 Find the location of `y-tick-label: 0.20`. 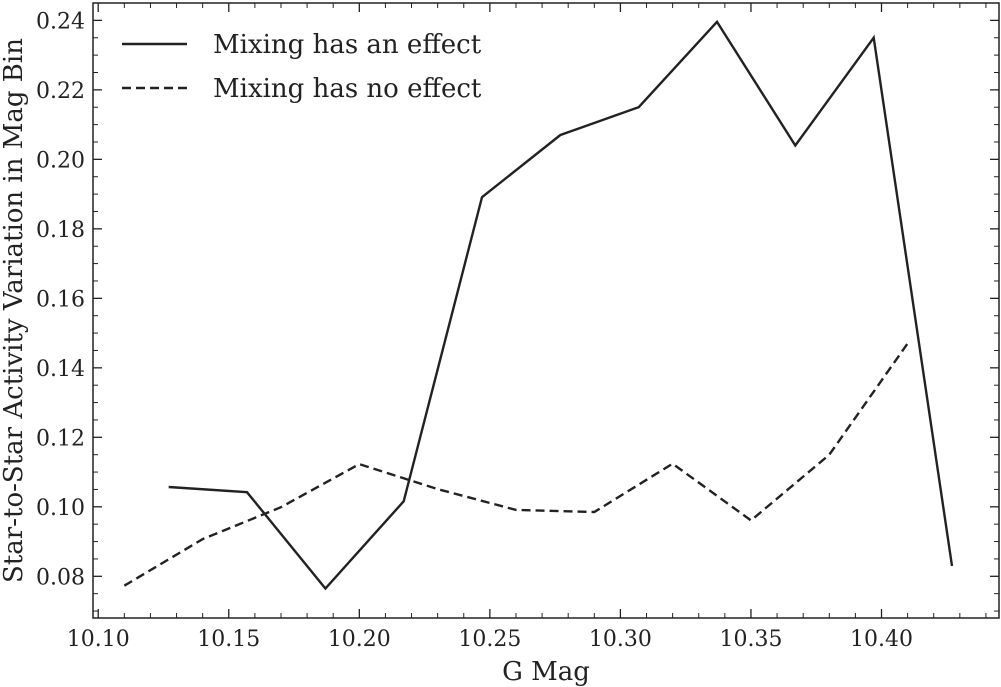

y-tick-label: 0.20 is located at coordinates (60, 160).